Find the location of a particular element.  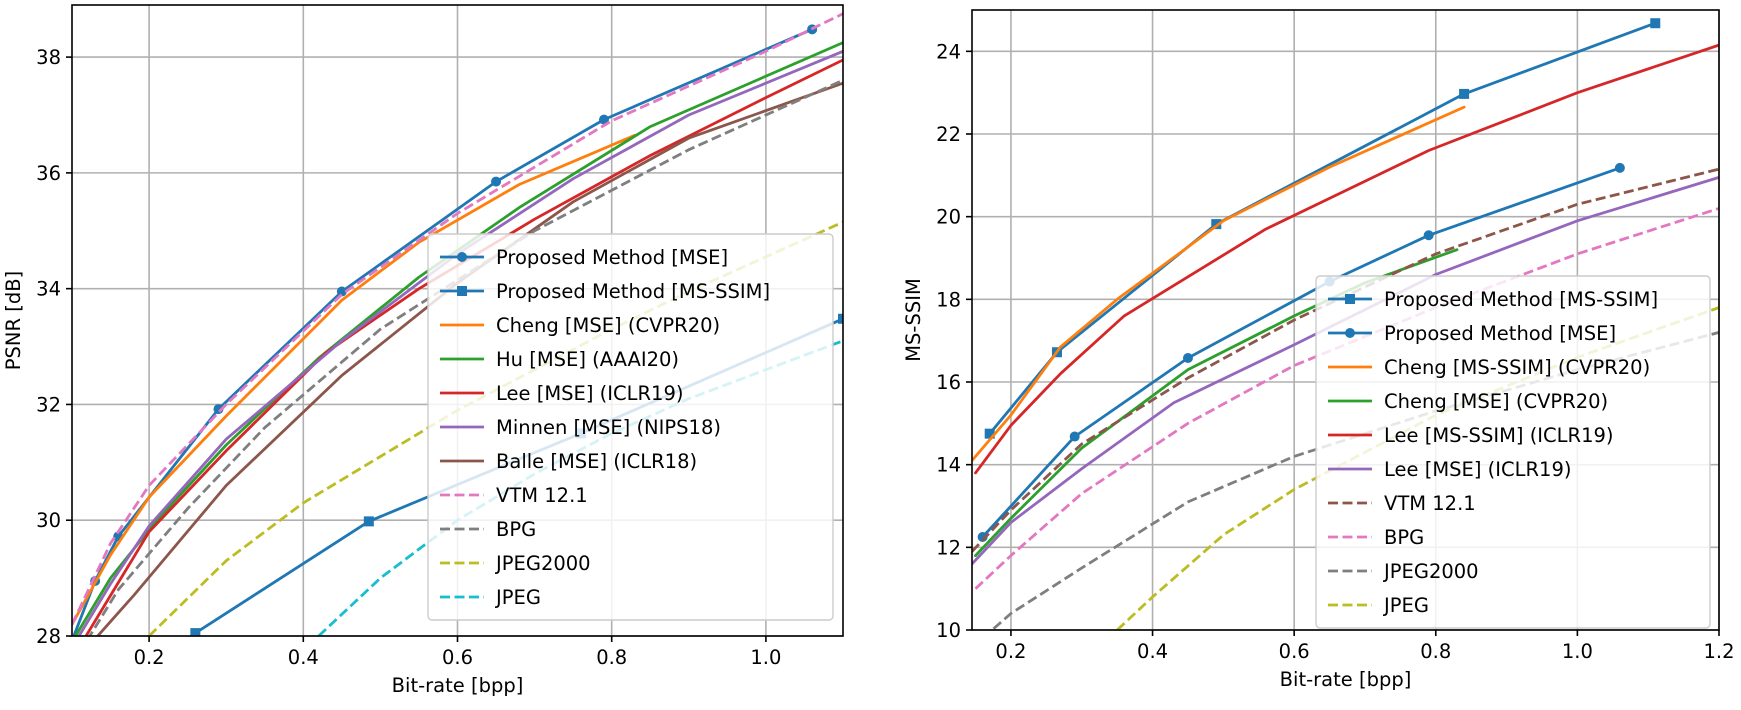

msssim-xtick-label-0: 0.2 is located at coordinates (1010, 651).